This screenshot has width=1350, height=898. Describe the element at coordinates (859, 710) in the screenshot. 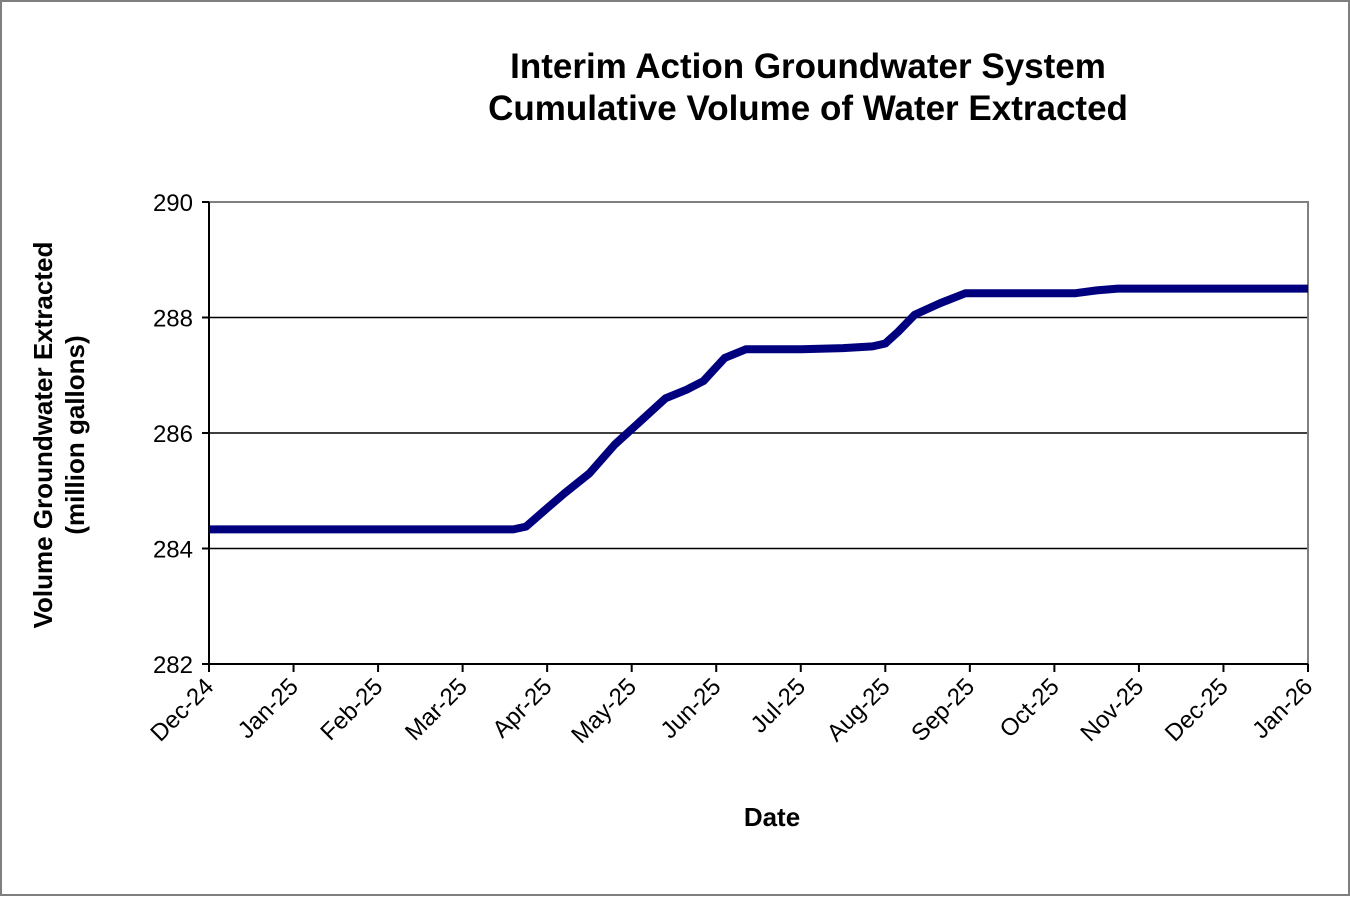

I see `x-tick-label: Aug-25` at that location.